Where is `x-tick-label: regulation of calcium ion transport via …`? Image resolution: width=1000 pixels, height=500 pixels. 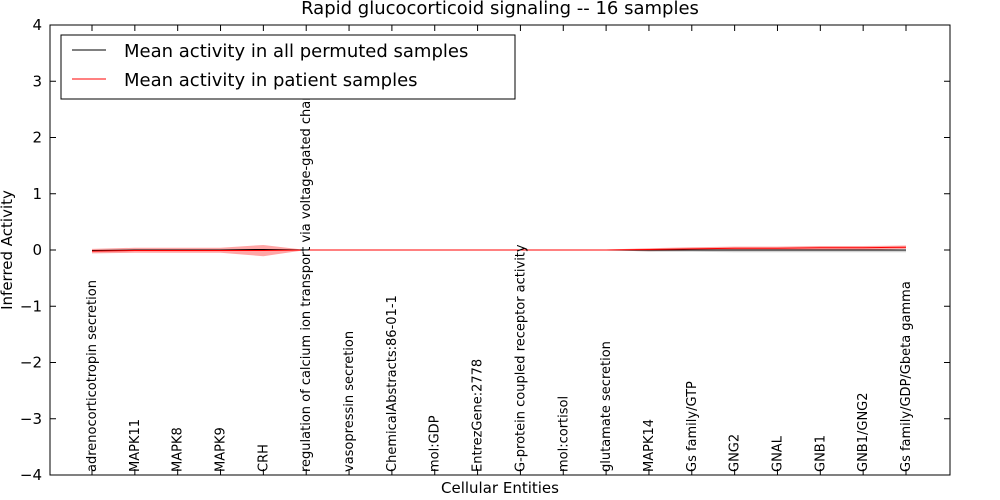
x-tick-label: regulation of calcium ion transport via … is located at coordinates (306, 272).